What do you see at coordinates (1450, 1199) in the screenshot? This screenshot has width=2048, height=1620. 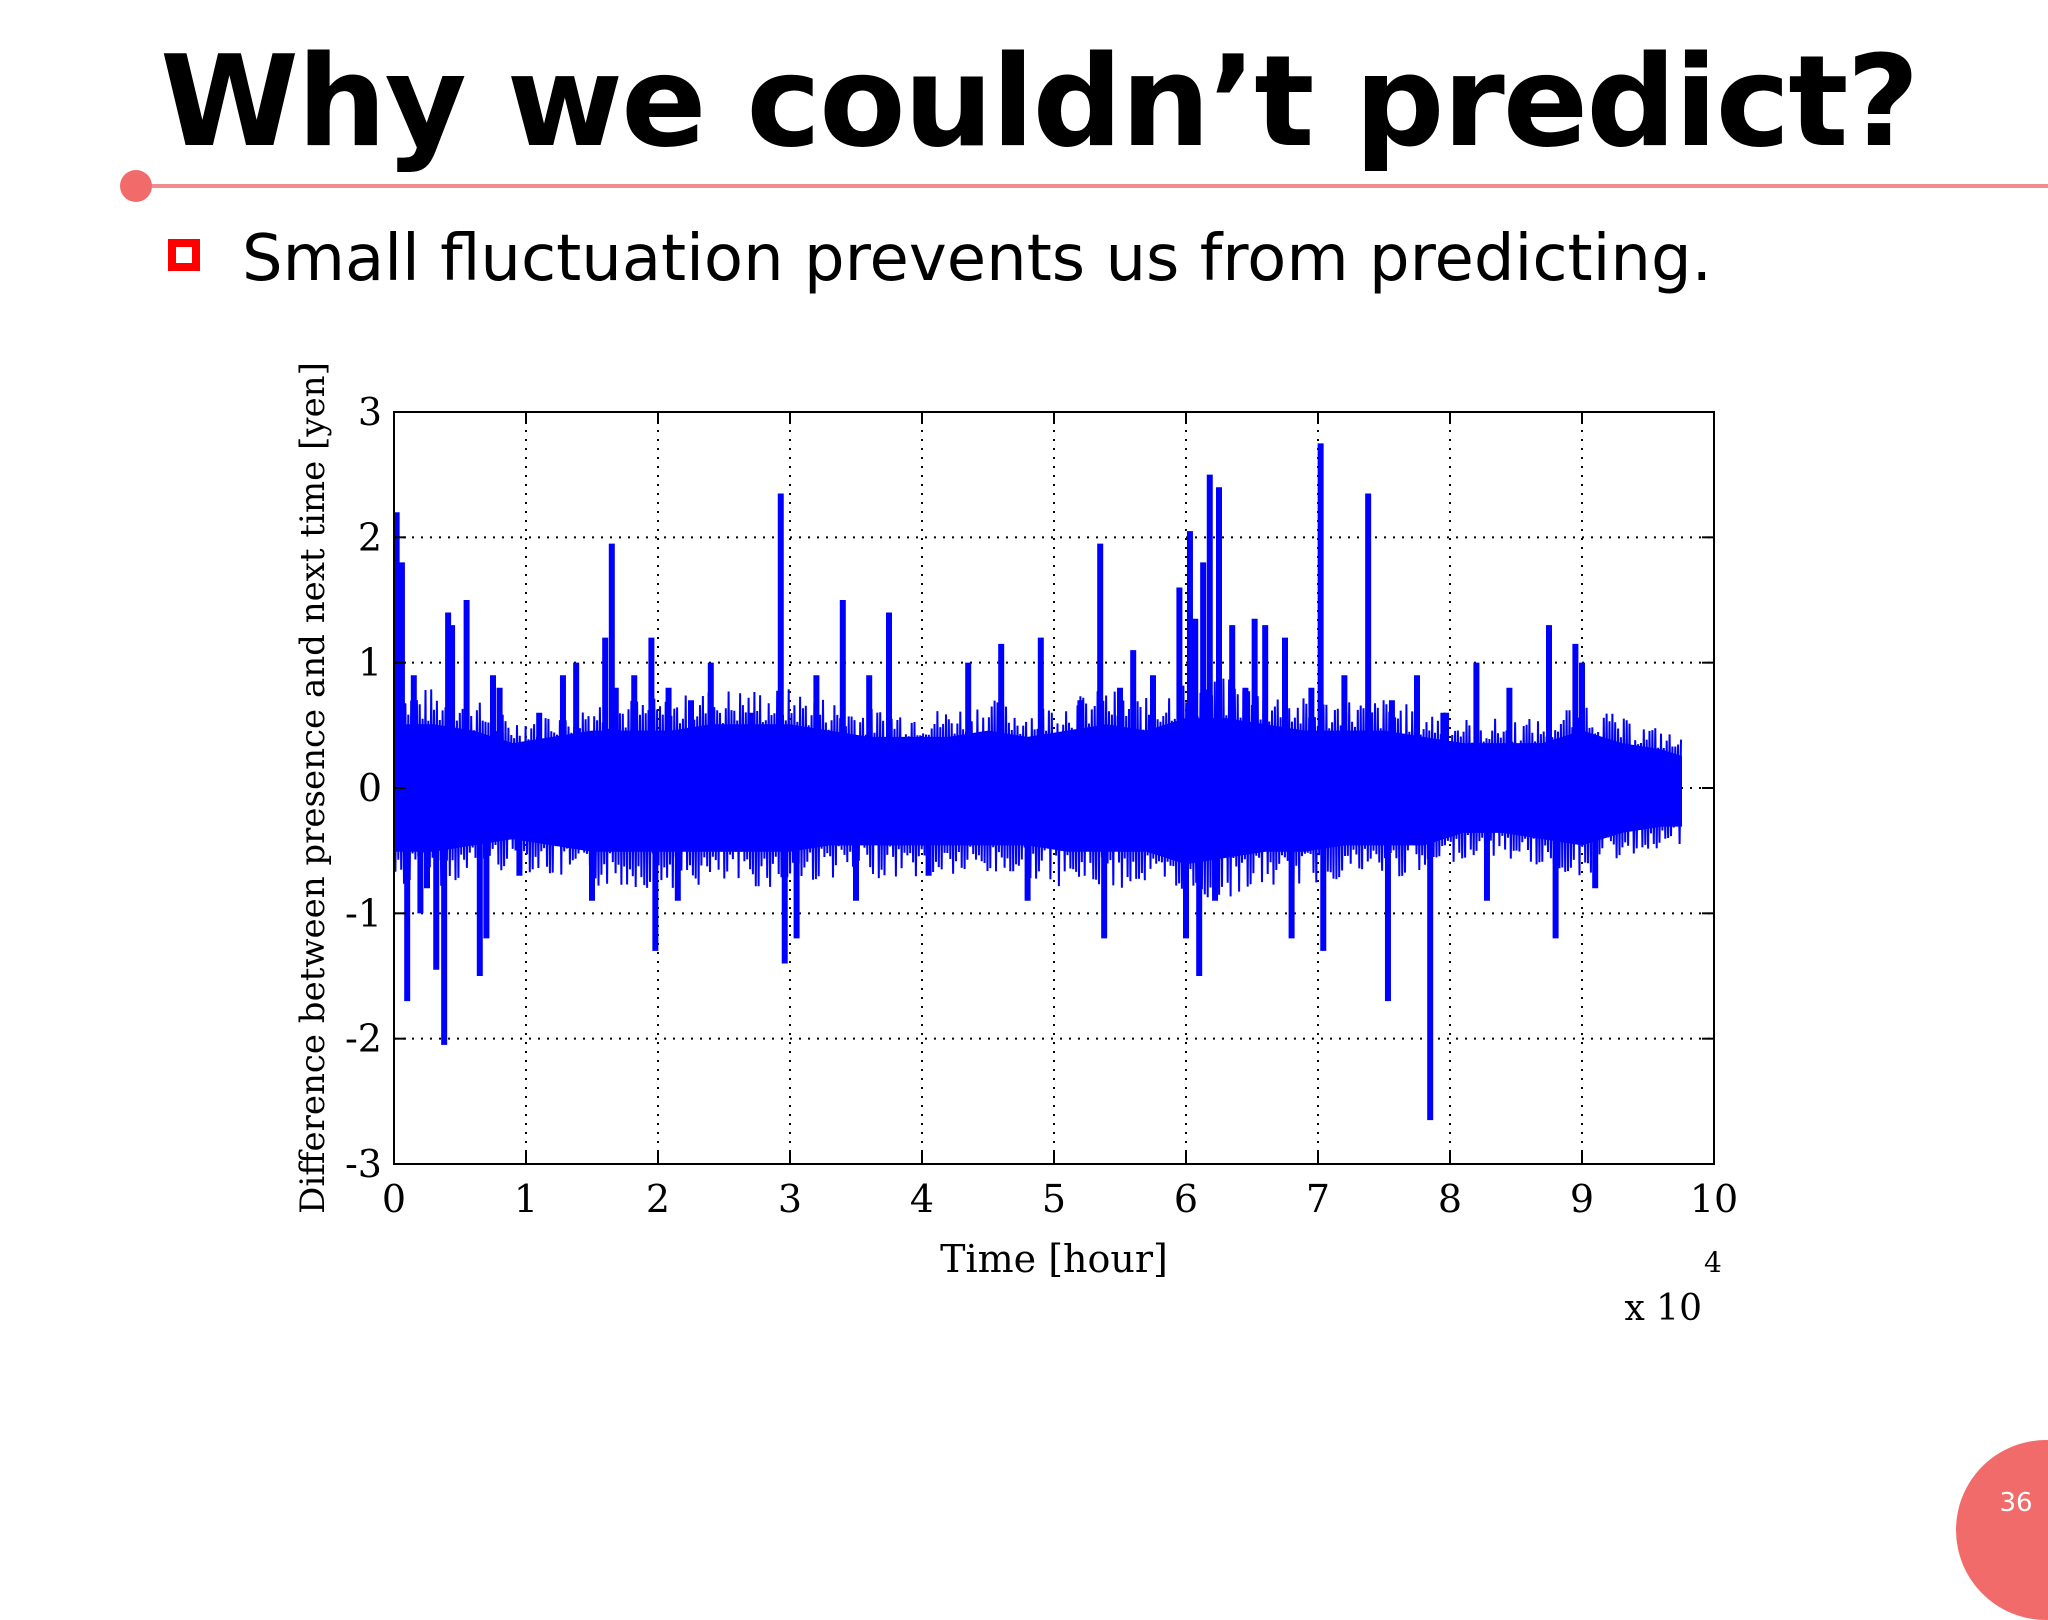 I see `x-tick-label: 8` at bounding box center [1450, 1199].